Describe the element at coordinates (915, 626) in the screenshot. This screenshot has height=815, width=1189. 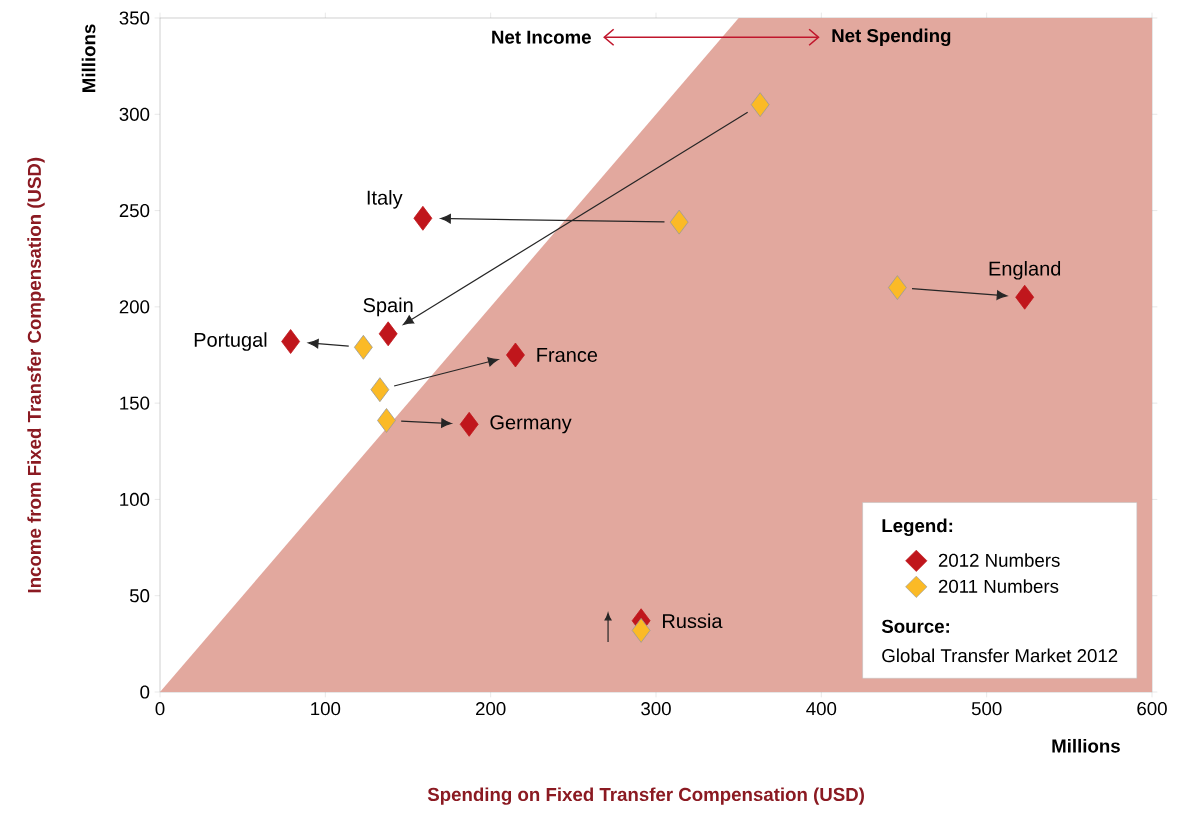
I see `annotation: Source:` at that location.